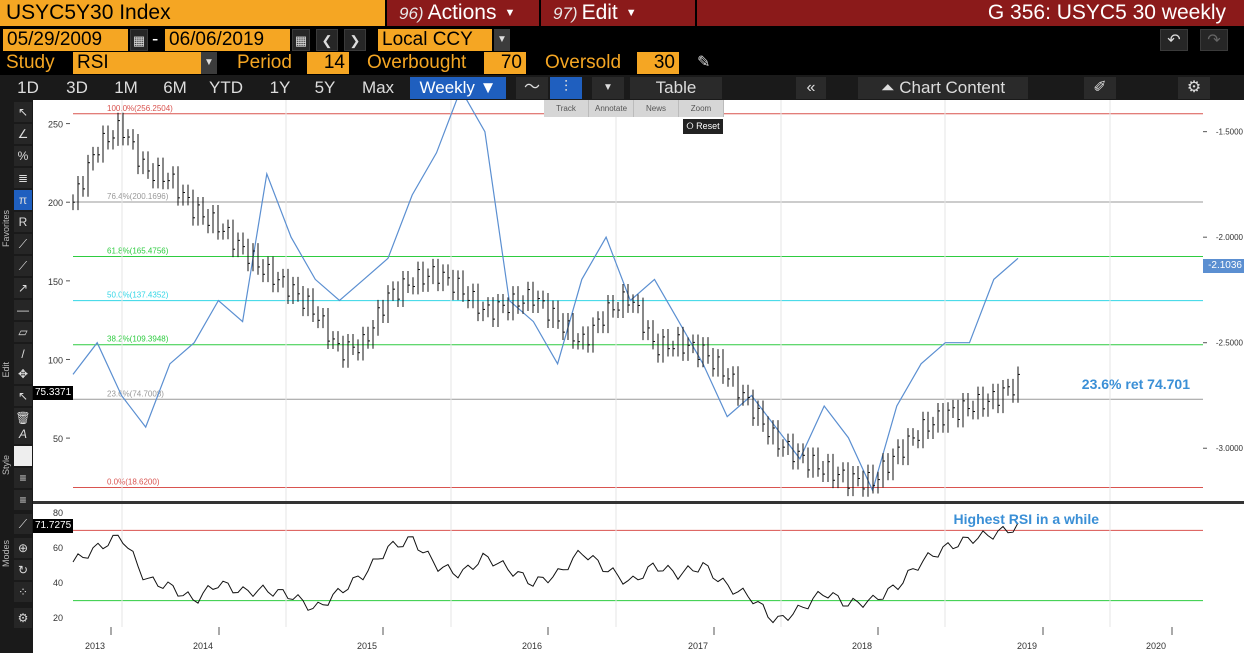 This screenshot has width=1244, height=653. Describe the element at coordinates (458, 88) in the screenshot. I see `frequency-select: Weekly ▼` at that location.